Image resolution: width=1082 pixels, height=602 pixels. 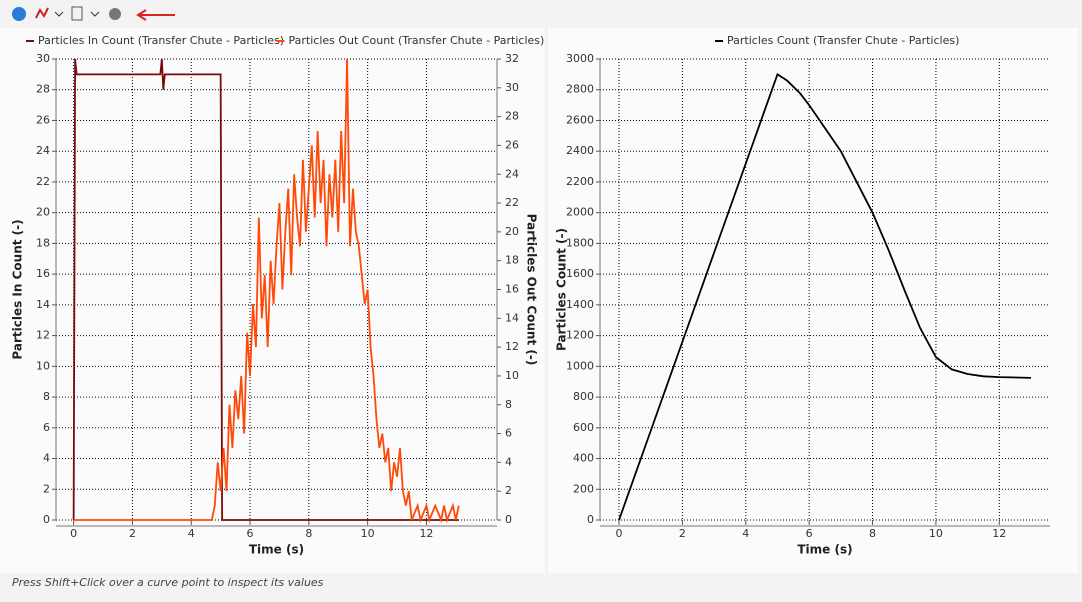 I want to click on y-tick-label: 3000, so click(x=580, y=58).